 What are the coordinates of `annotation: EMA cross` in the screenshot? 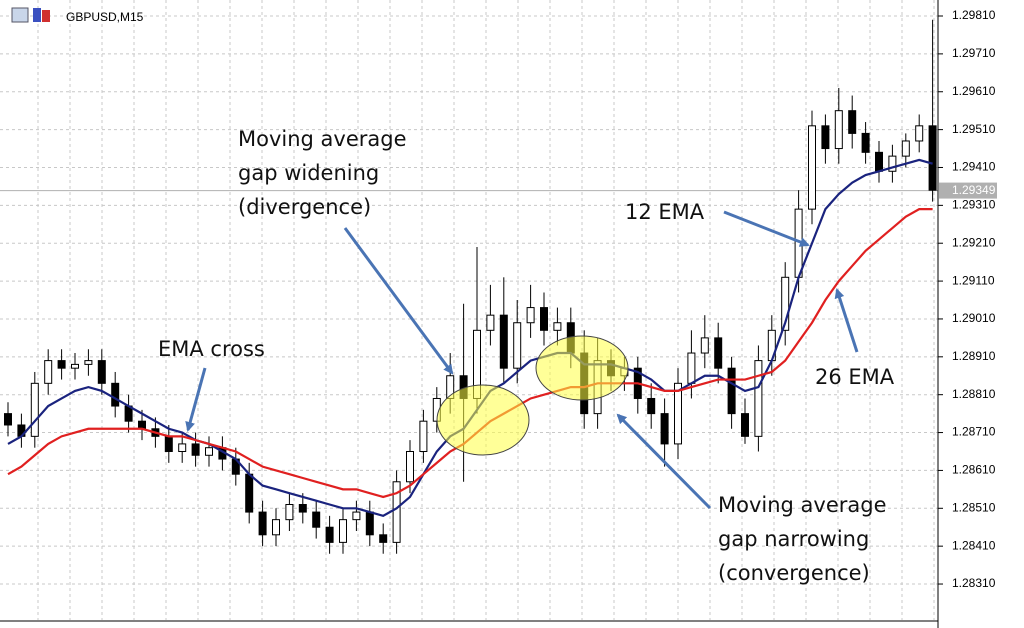 It's located at (211, 349).